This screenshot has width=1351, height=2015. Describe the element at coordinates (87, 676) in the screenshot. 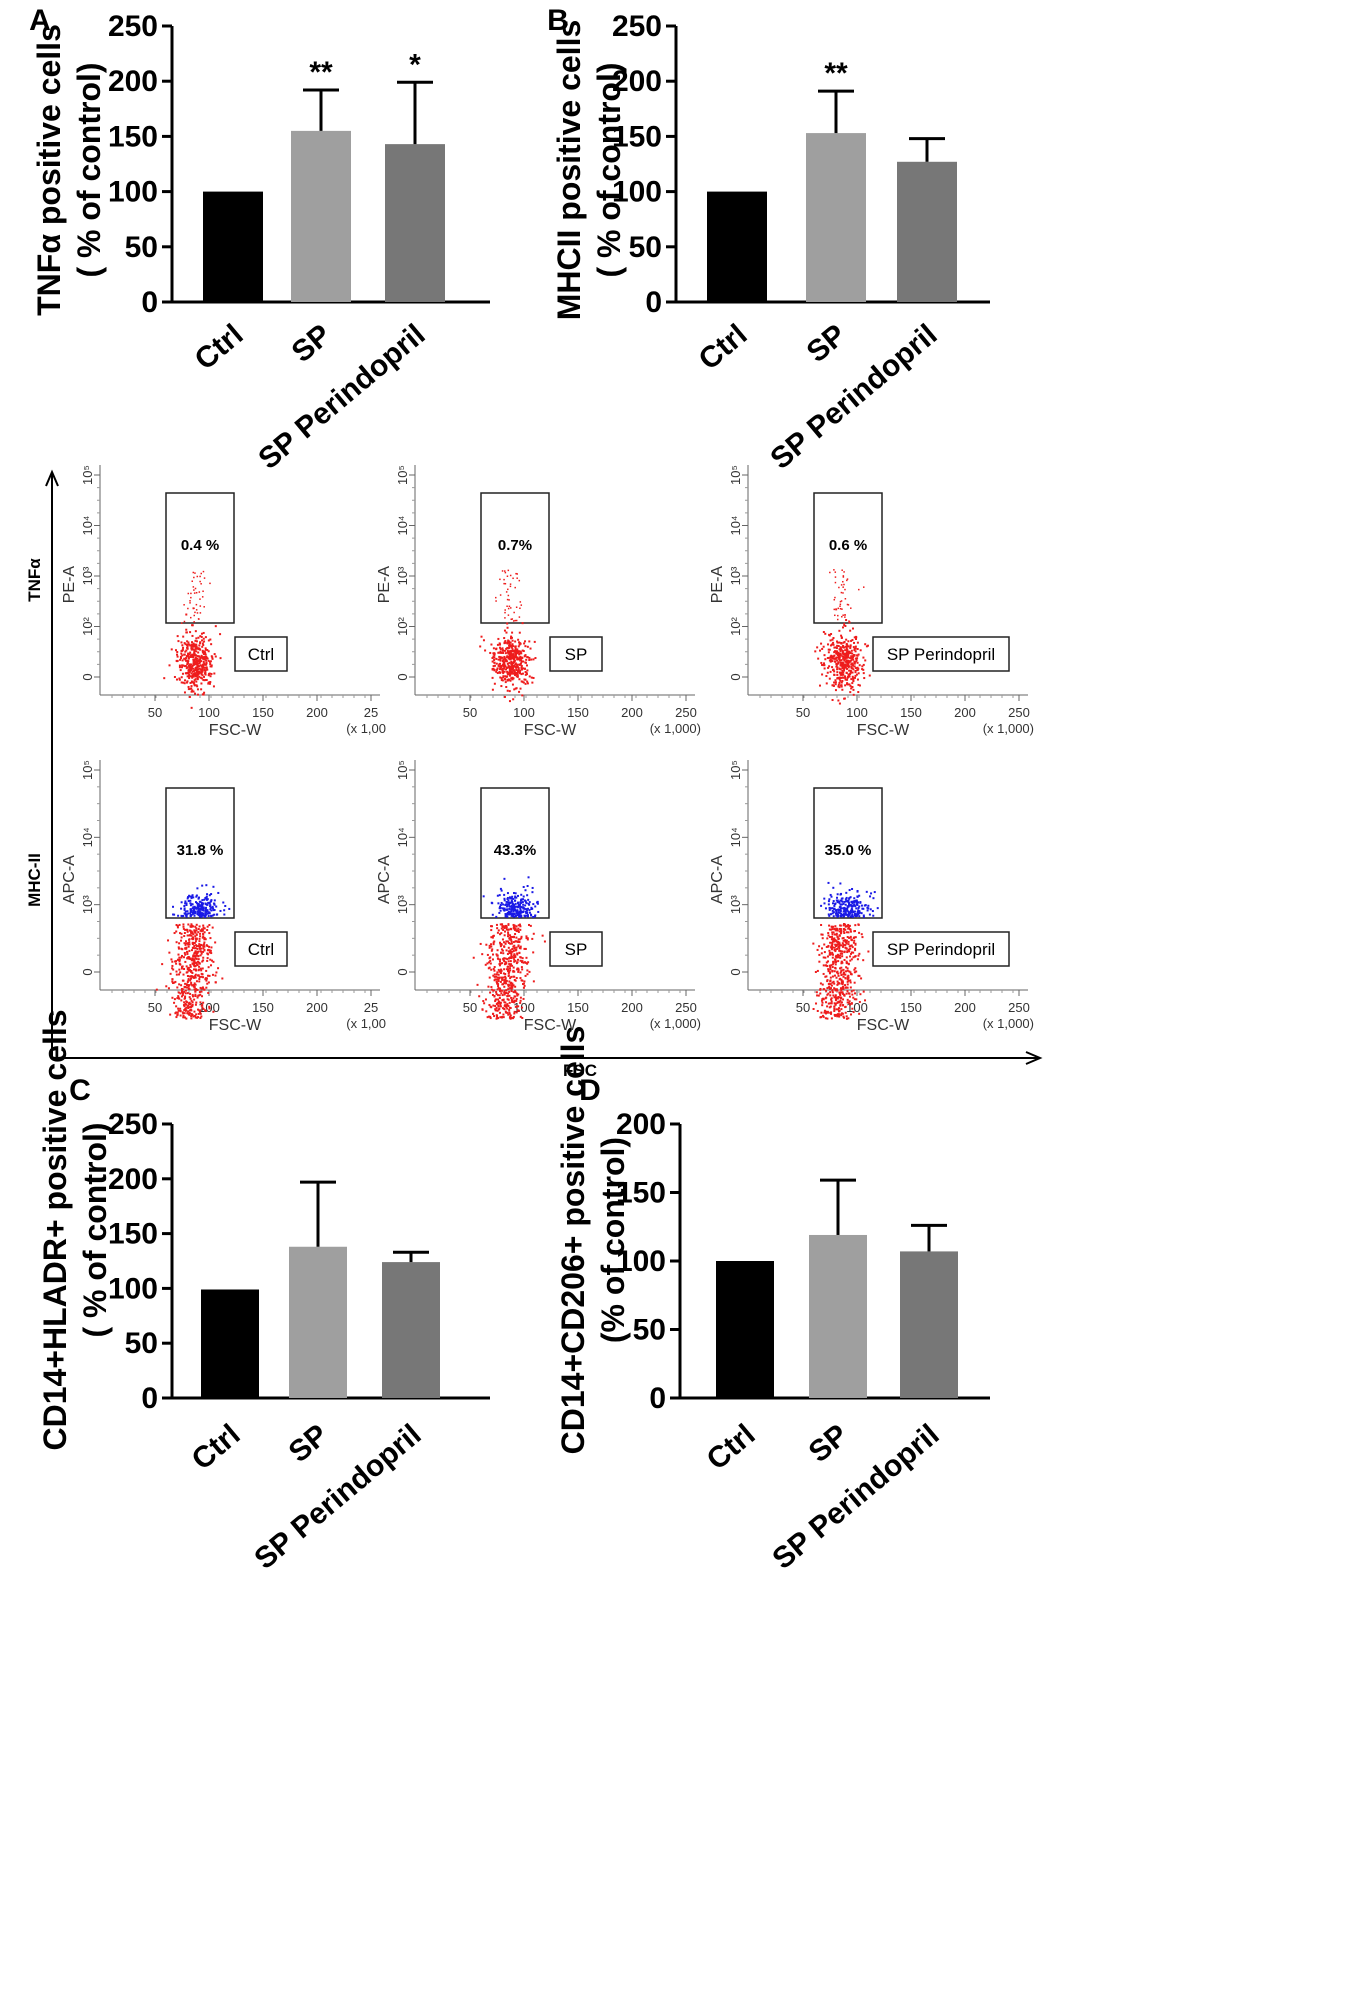

I see `plot-y-tick-label: 0` at that location.